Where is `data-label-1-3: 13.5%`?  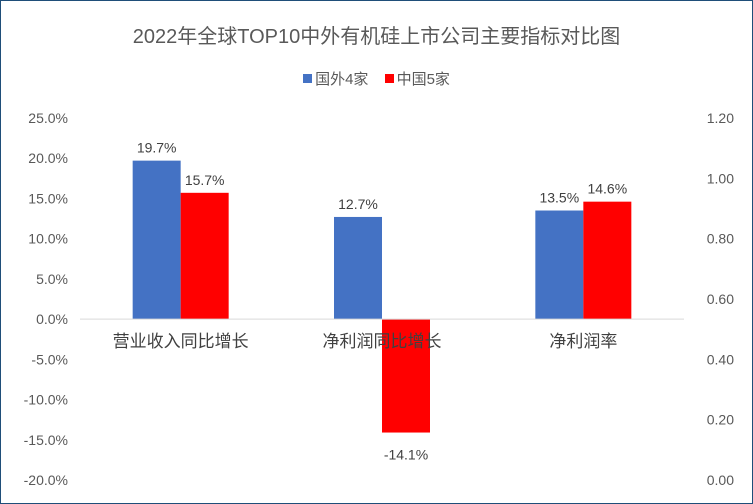 data-label-1-3: 13.5% is located at coordinates (559, 198).